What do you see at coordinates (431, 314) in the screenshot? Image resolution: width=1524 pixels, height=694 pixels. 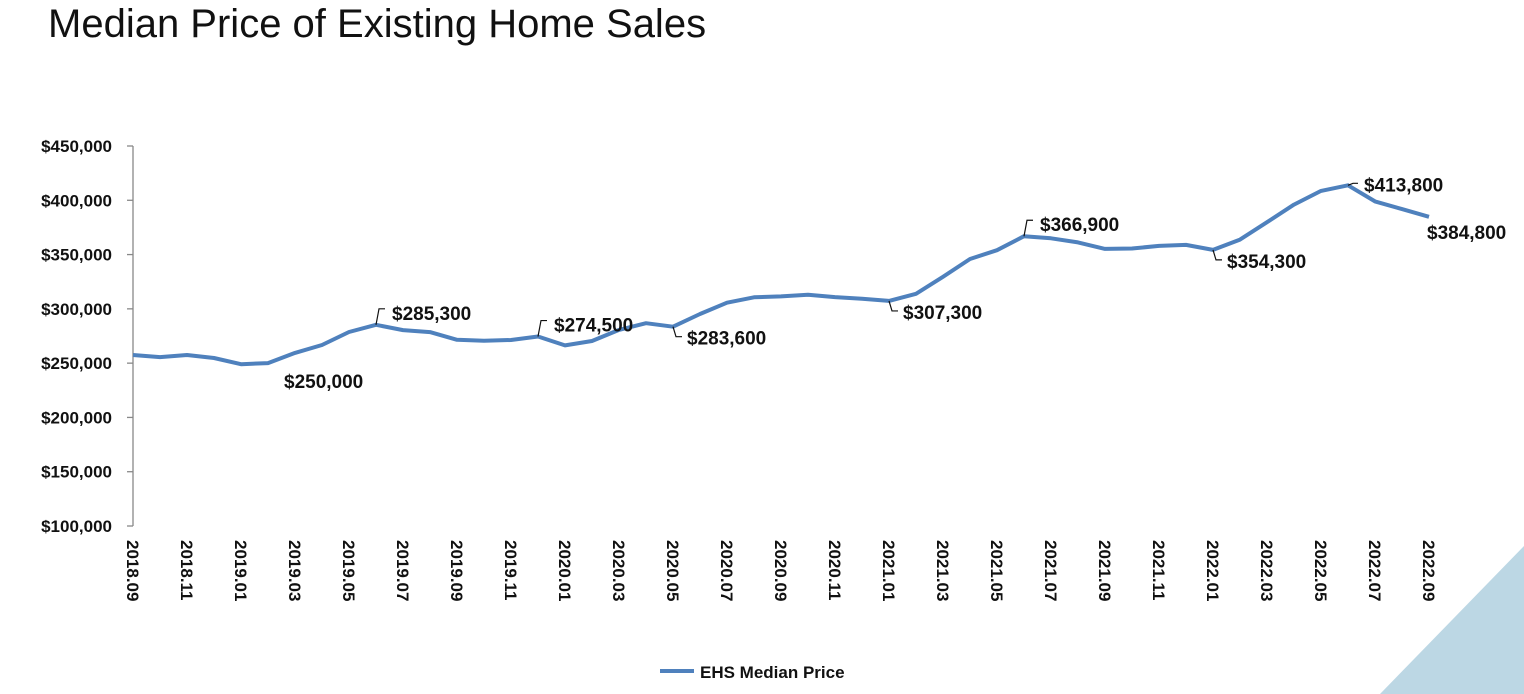 I see `data-label: $285,300` at bounding box center [431, 314].